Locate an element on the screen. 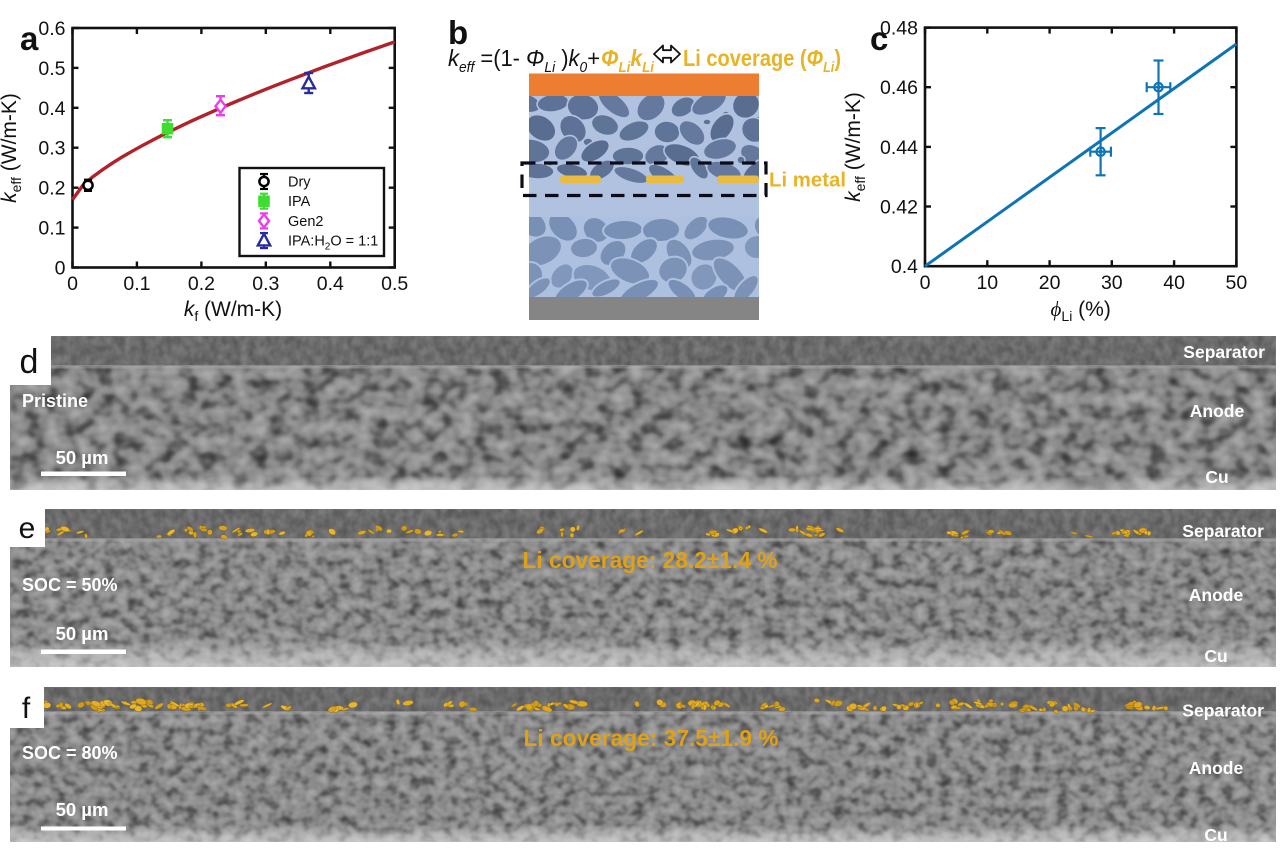 The image size is (1280, 862). svg-text: Li coverage: 37.5±1.9 % is located at coordinates (651, 738).